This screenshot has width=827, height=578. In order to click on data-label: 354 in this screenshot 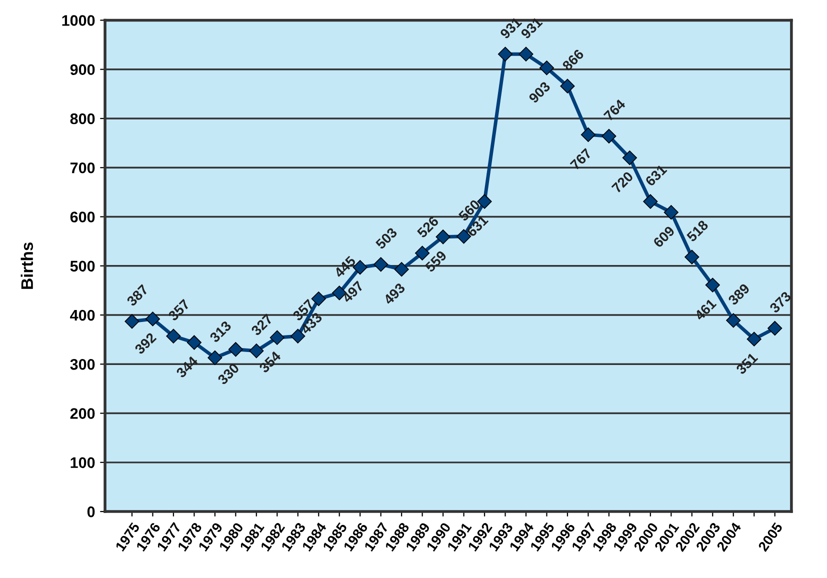, I will do `click(270, 362)`.